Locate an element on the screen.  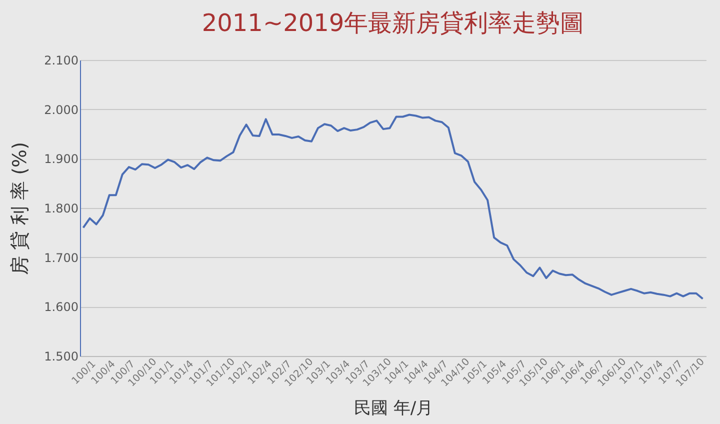
x-axis-title: 民國 年/月 is located at coordinates (394, 408).